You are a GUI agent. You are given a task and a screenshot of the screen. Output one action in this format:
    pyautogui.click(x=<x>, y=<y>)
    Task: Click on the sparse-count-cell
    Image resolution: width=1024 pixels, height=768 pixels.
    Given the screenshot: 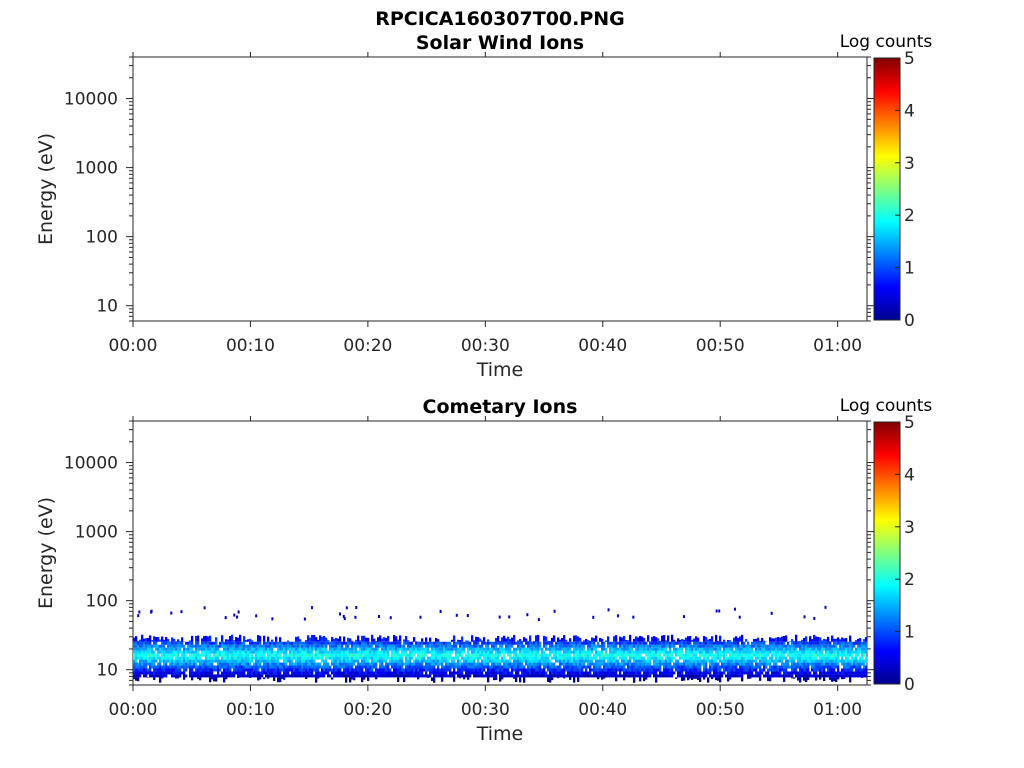 What is the action you would take?
    pyautogui.click(x=538, y=620)
    